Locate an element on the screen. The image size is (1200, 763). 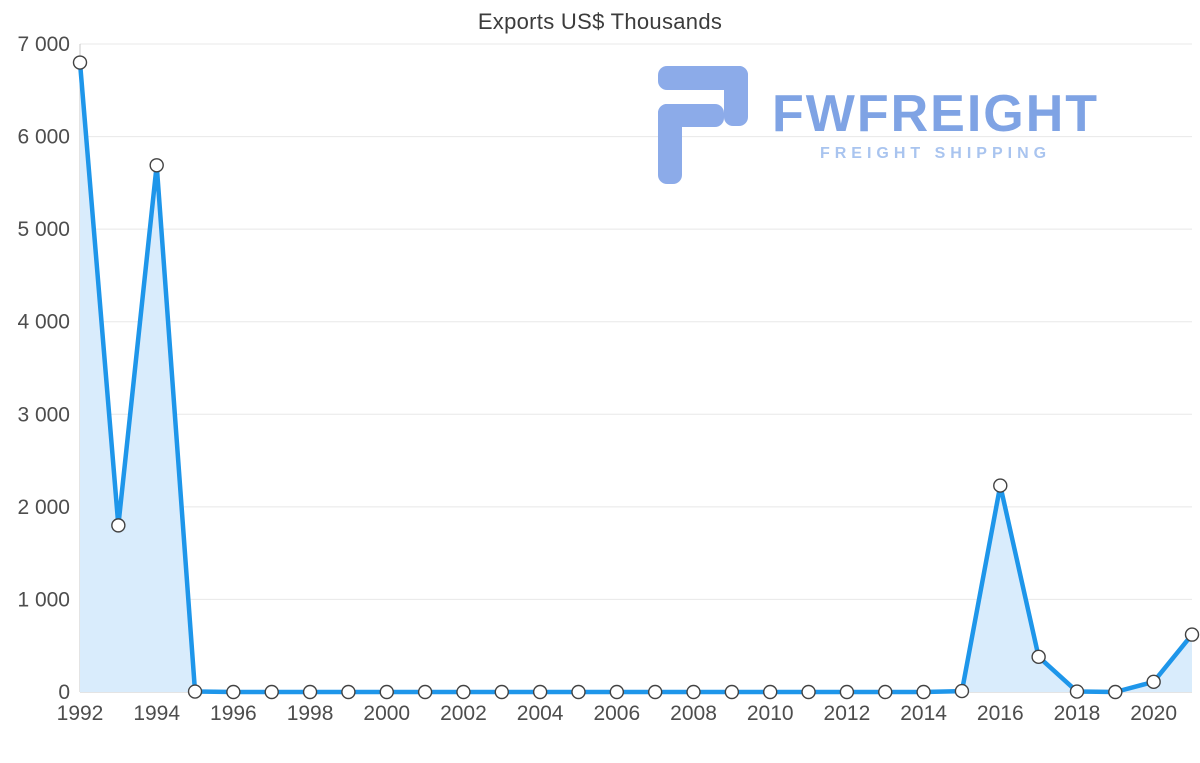
chart-title: Exports US$ Thousands is located at coordinates (600, 21).